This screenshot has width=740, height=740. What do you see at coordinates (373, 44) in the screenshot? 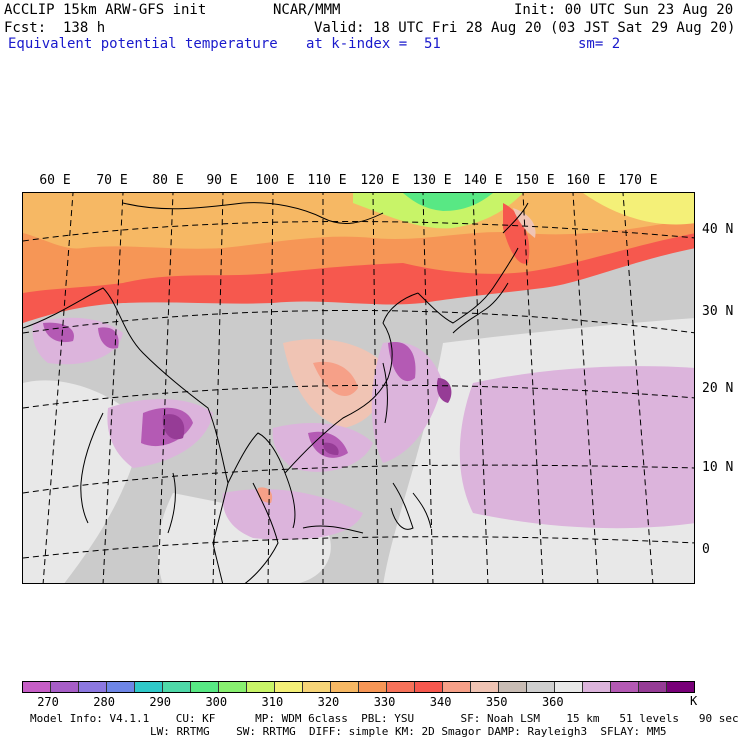
I see `level-index: at k-index = 51` at bounding box center [373, 44].